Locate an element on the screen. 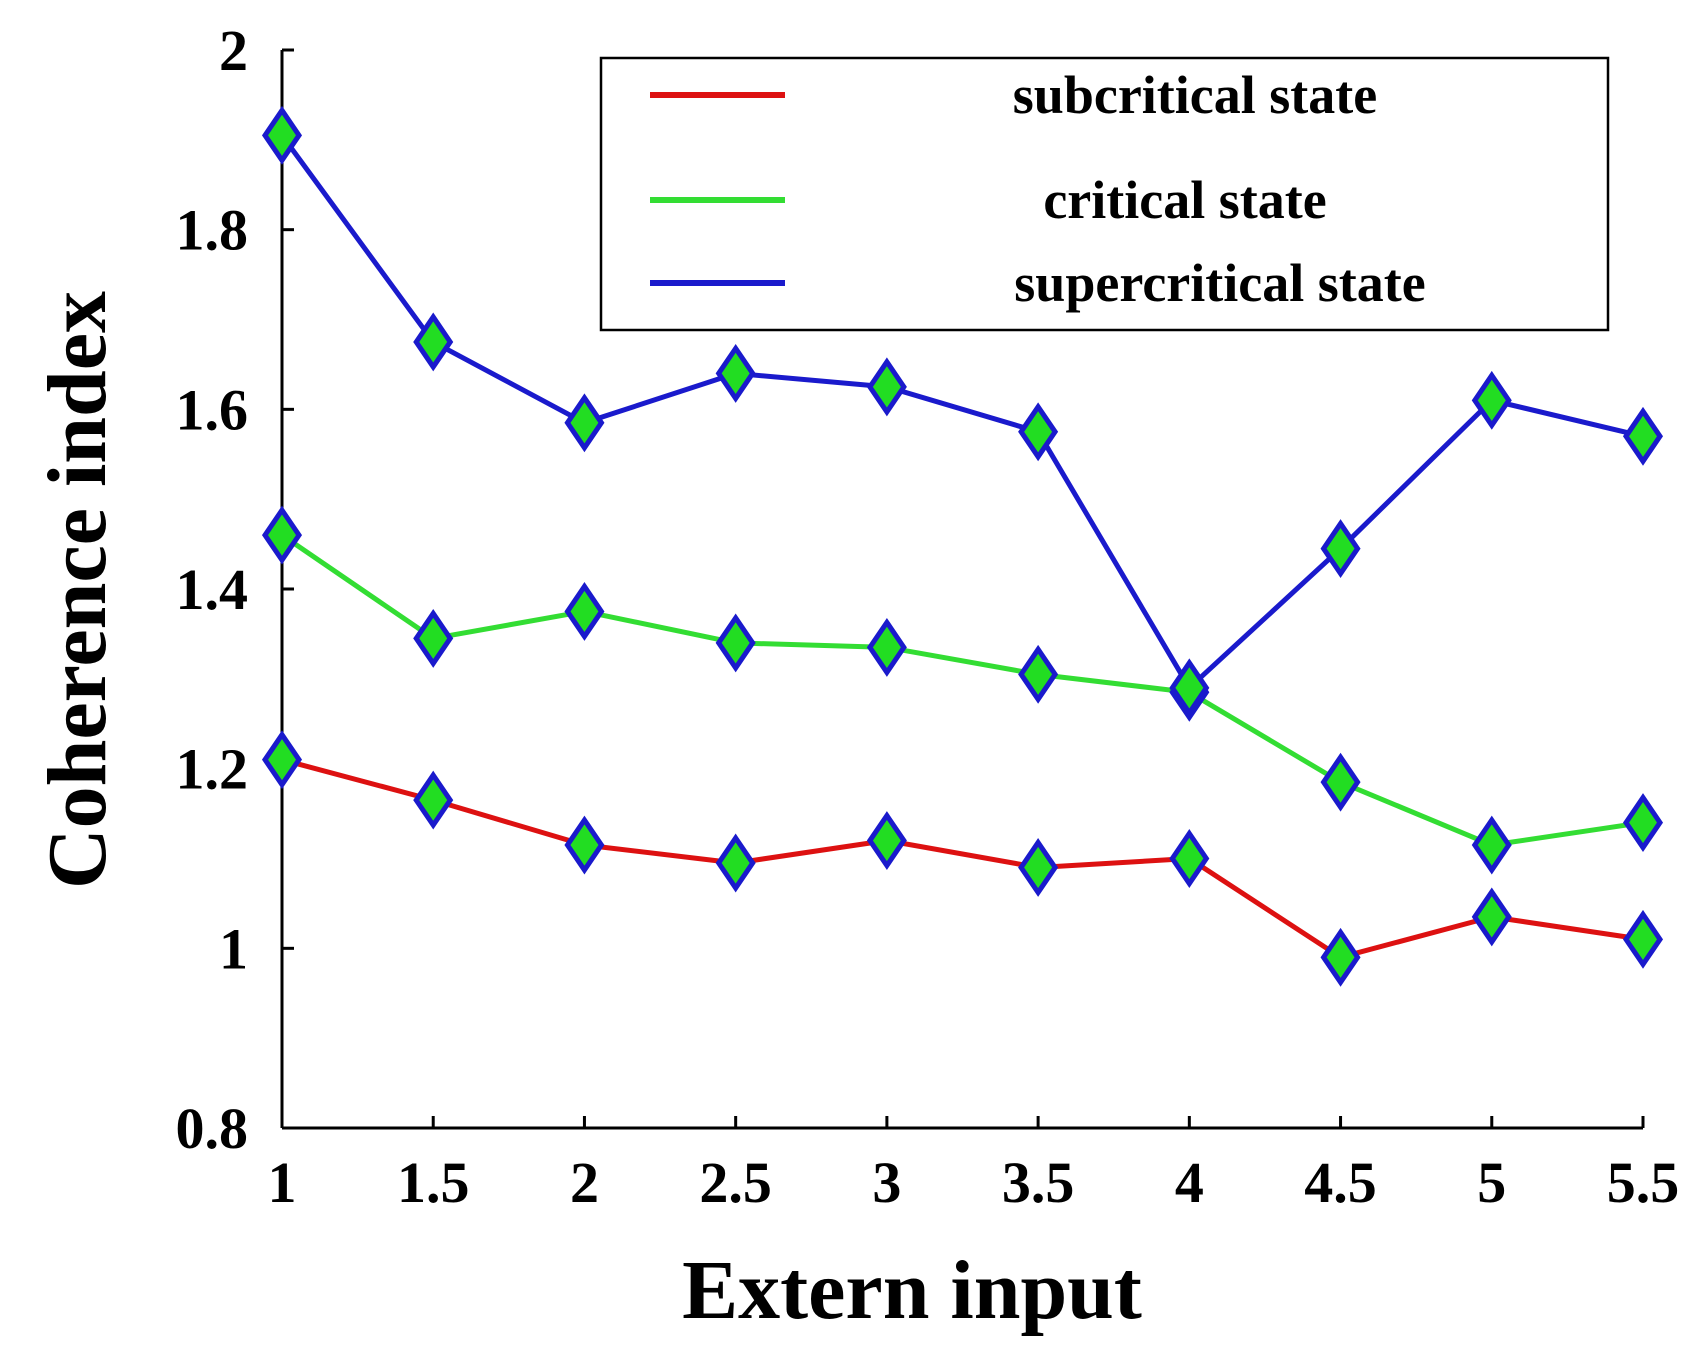 This screenshot has height=1350, width=1690. y-tick-label: 1 is located at coordinates (233, 948).